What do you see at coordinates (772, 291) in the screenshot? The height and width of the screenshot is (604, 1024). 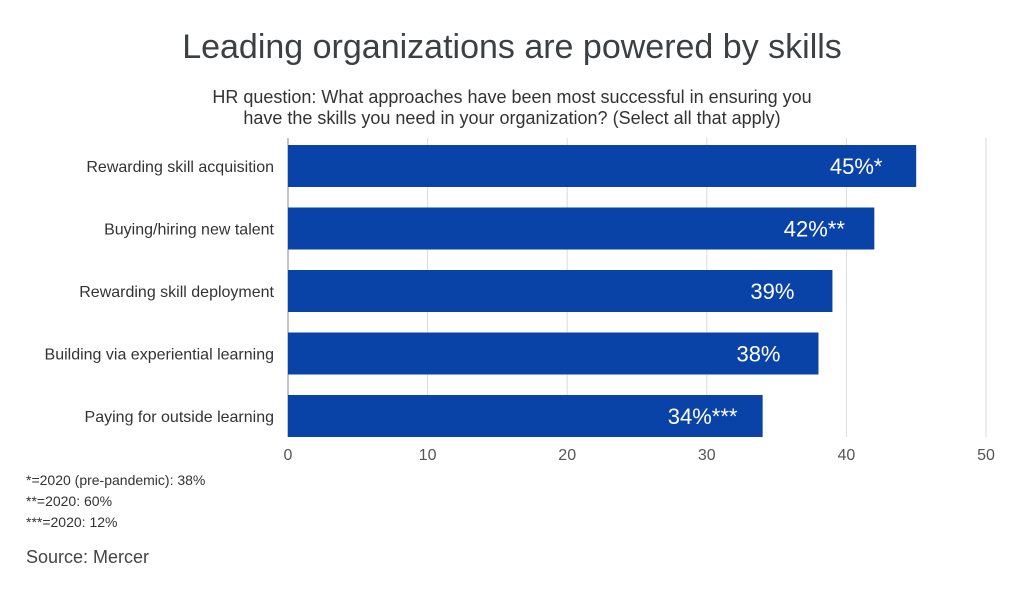 I see `data-label-2: 39%` at bounding box center [772, 291].